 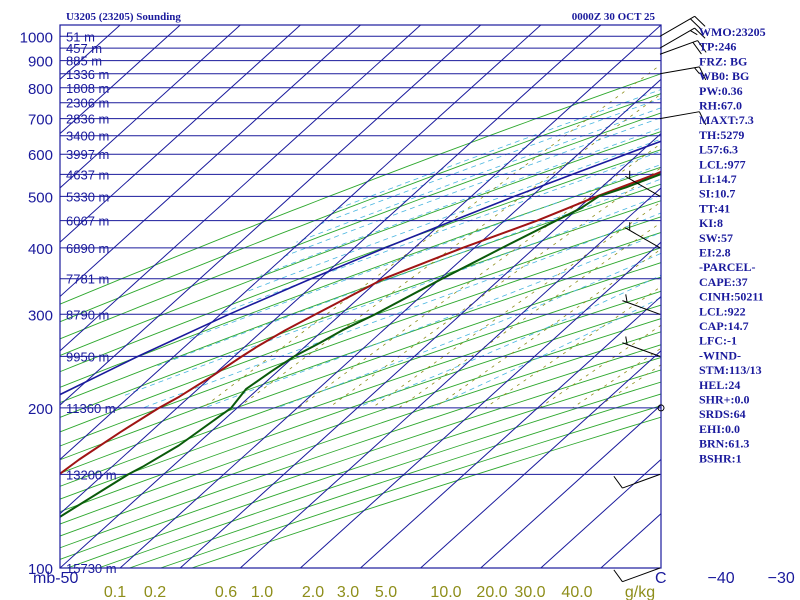 What do you see at coordinates (40, 62) in the screenshot?
I see `pressure-label-900: 900` at bounding box center [40, 62].